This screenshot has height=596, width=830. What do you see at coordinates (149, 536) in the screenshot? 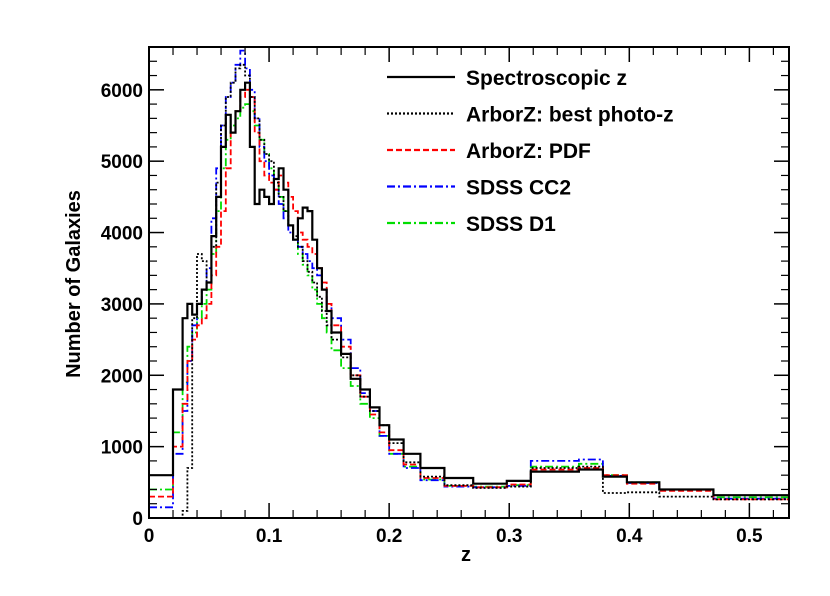
I see `x-tick-label: 0` at bounding box center [149, 536].